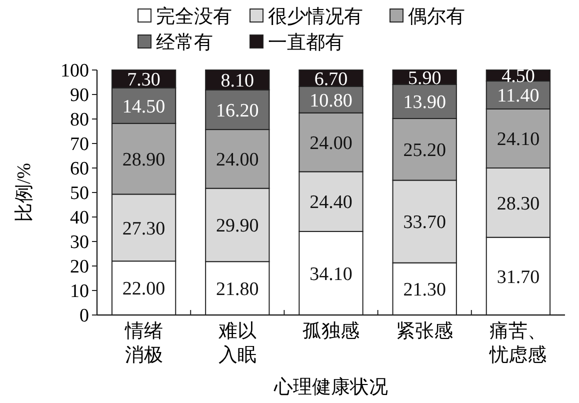 Image resolution: width=579 pixels, height=403 pixels. Describe the element at coordinates (84, 316) in the screenshot. I see `y-tick-label: 0` at that location.